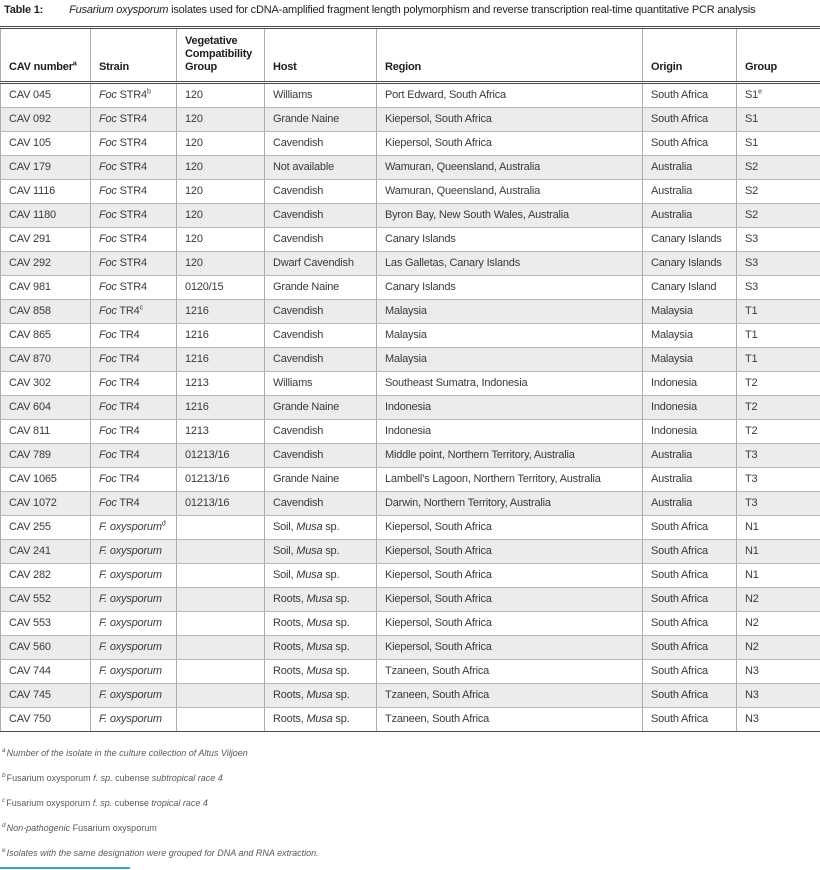  What do you see at coordinates (778, 167) in the screenshot?
I see `cell-group: S2` at bounding box center [778, 167].